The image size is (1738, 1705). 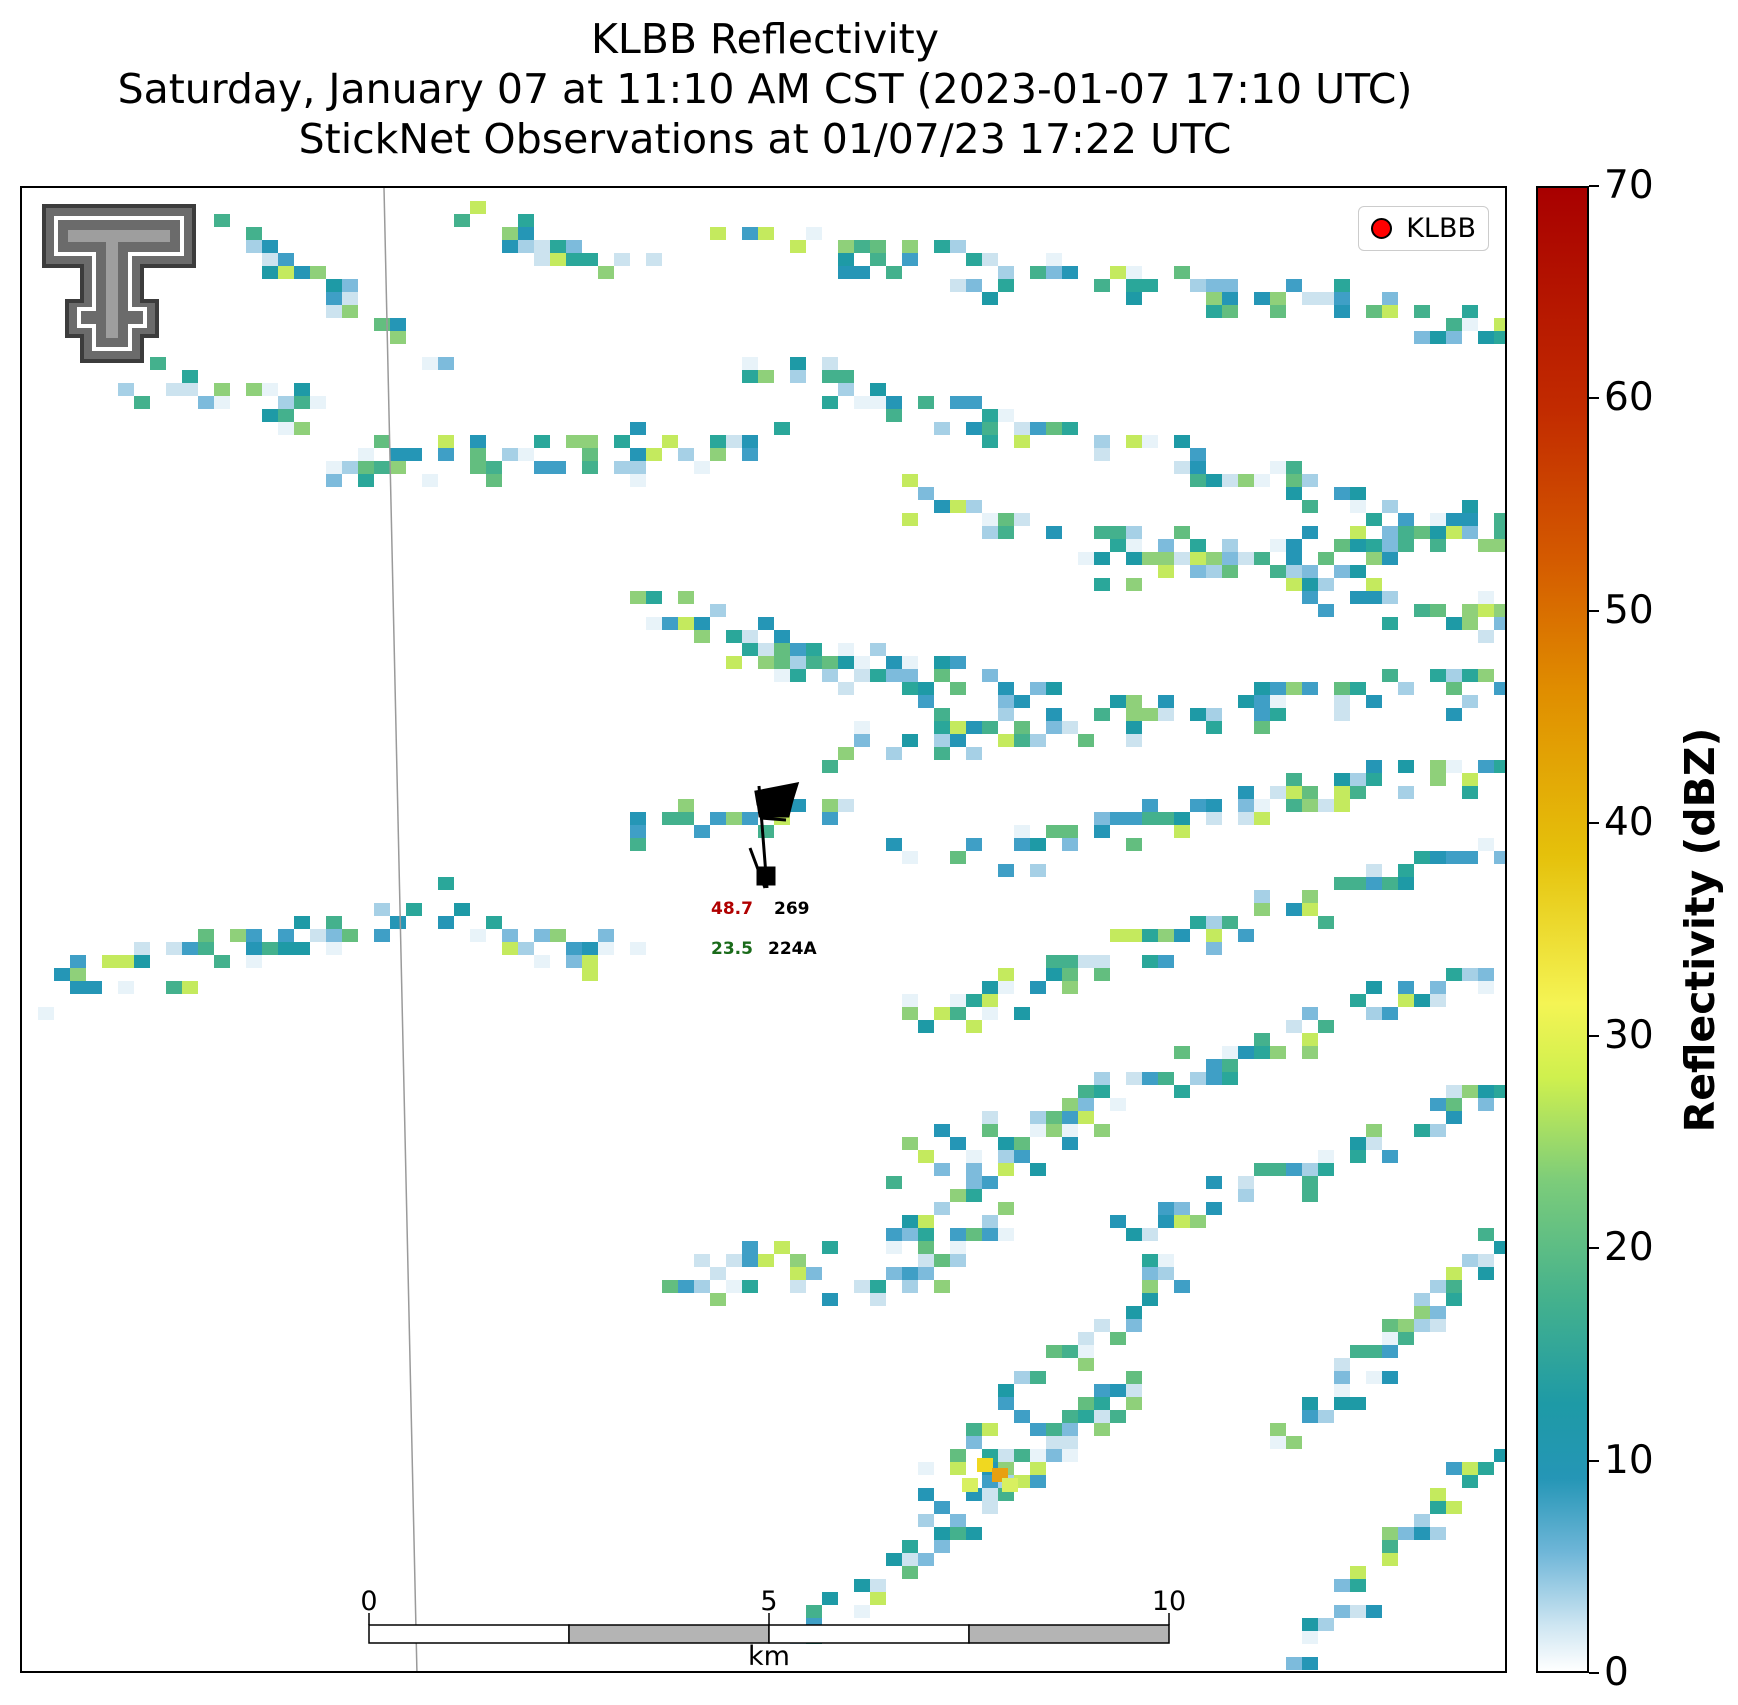 I want to click on scalebar-tick-0: 0, so click(x=369, y=1601).